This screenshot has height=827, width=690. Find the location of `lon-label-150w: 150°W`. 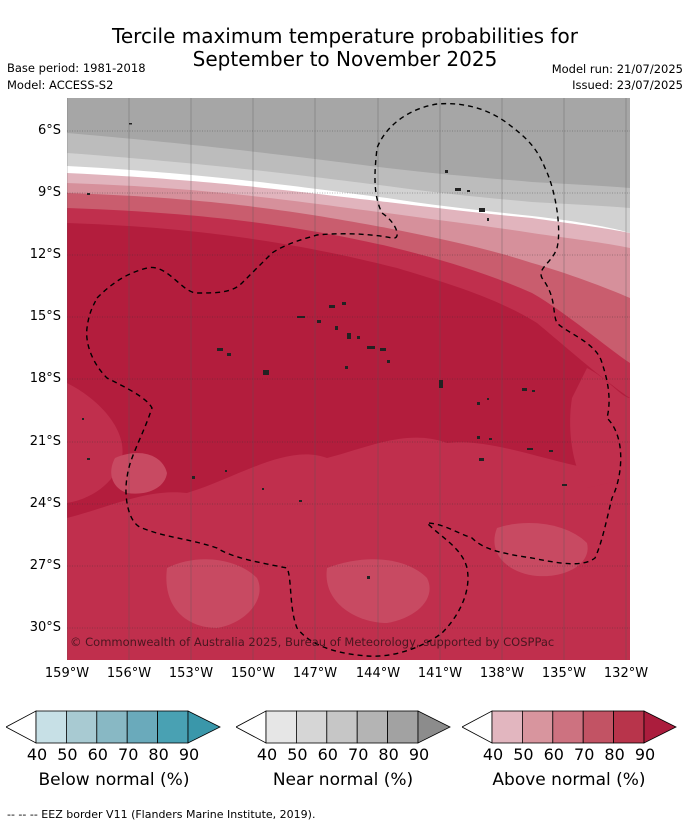

lon-label-150w: 150°W is located at coordinates (253, 673).